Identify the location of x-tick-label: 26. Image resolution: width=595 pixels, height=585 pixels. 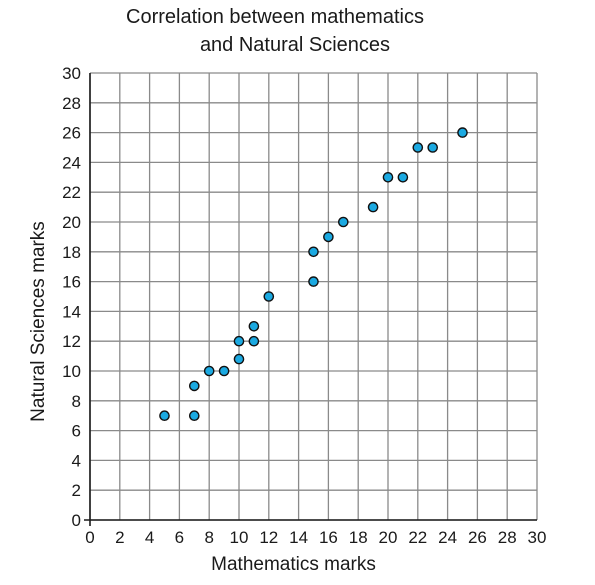
(477, 537).